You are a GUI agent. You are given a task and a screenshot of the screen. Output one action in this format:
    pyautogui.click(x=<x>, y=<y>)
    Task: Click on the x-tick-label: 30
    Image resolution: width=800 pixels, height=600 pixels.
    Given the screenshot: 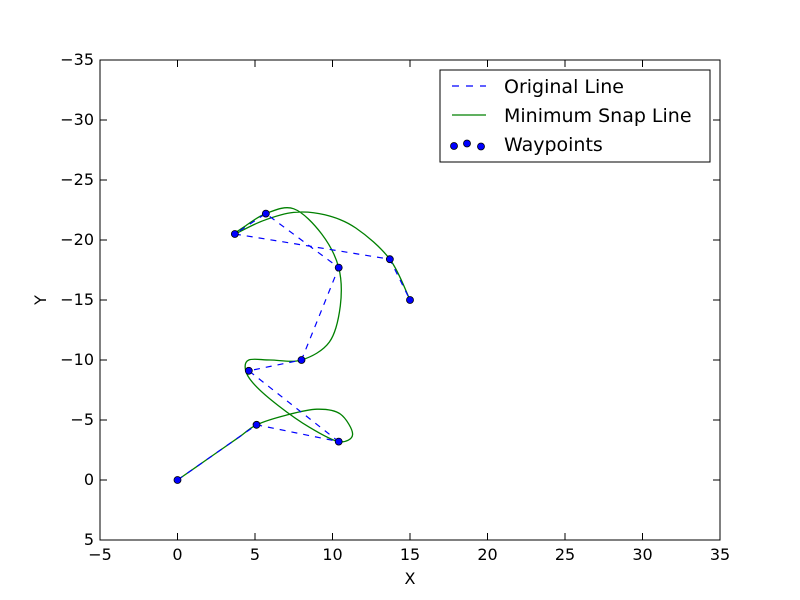 What is the action you would take?
    pyautogui.click(x=642, y=554)
    